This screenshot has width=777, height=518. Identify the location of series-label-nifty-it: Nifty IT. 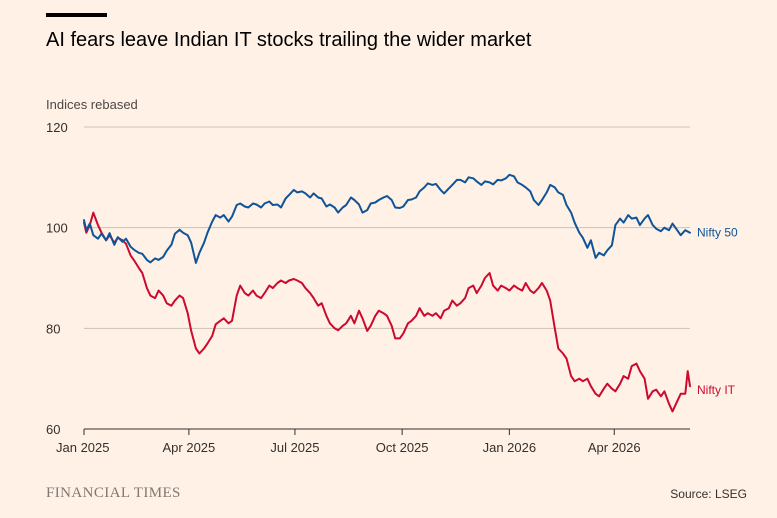
(716, 390).